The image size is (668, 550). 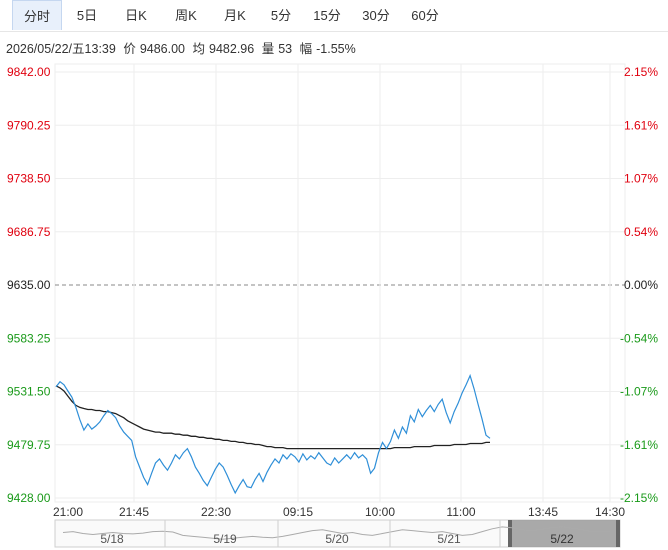 What do you see at coordinates (449, 539) in the screenshot?
I see `navigator-day-label: 5/21` at bounding box center [449, 539].